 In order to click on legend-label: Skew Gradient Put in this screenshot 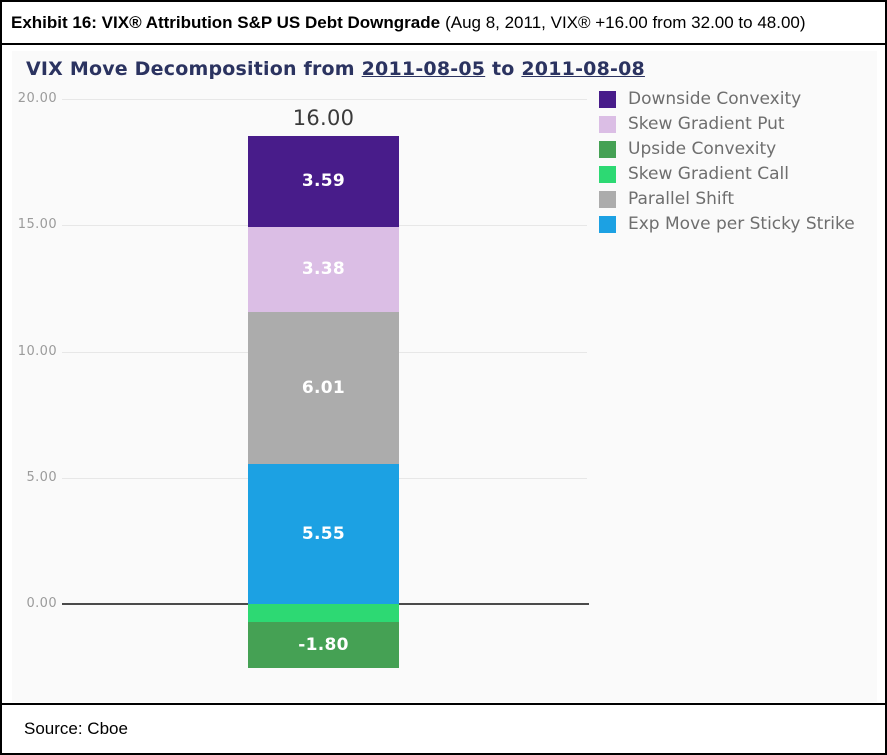, I will do `click(706, 124)`.